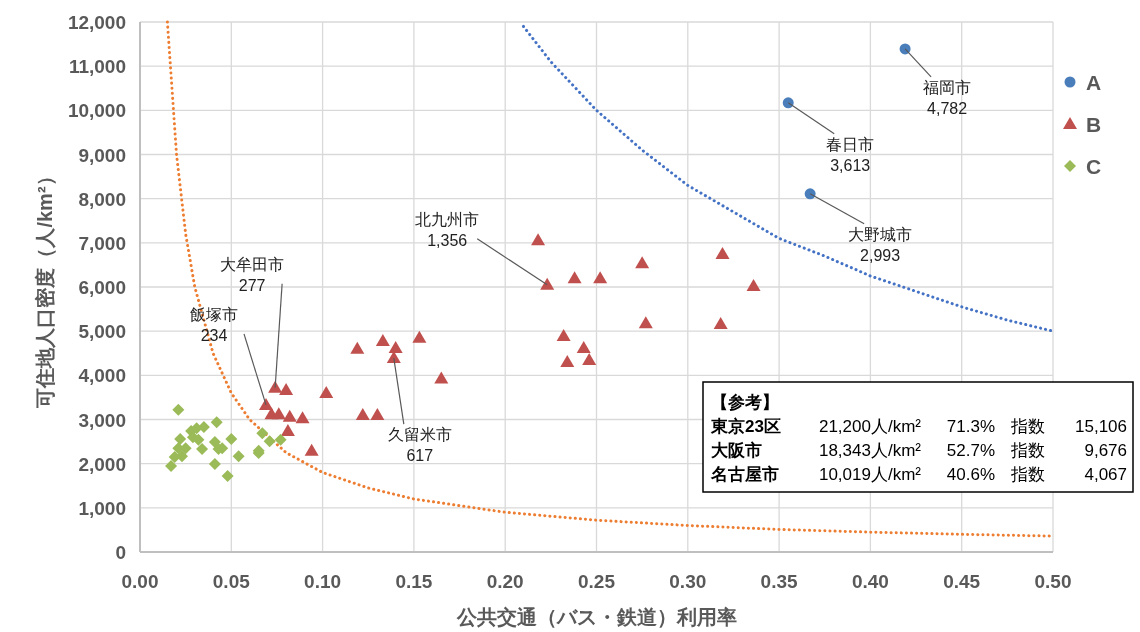 This screenshot has width=1140, height=632. What do you see at coordinates (102, 332) in the screenshot?
I see `y-tick-label: 5,000` at bounding box center [102, 332].